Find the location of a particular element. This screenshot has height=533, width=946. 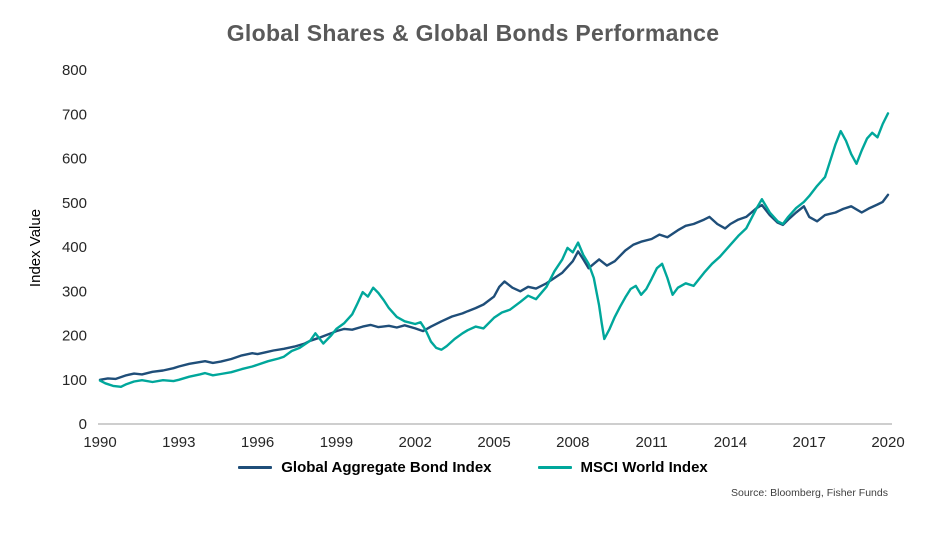

y-axis-title: Index Value is located at coordinates (35, 248).